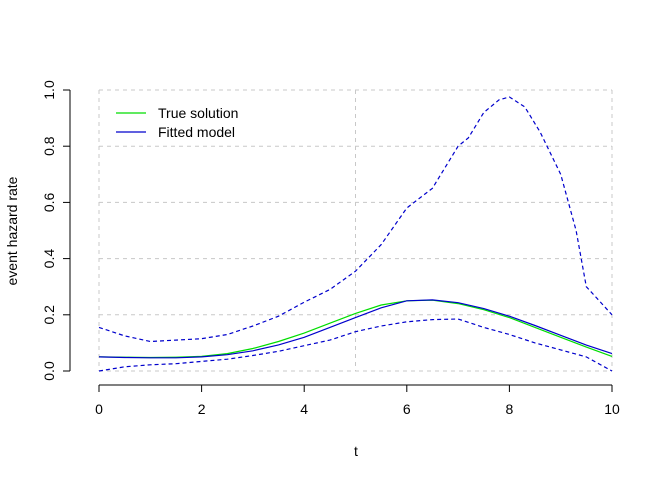 This screenshot has height=480, width=672. What do you see at coordinates (612, 409) in the screenshot?
I see `x-tick-label: 10` at bounding box center [612, 409].